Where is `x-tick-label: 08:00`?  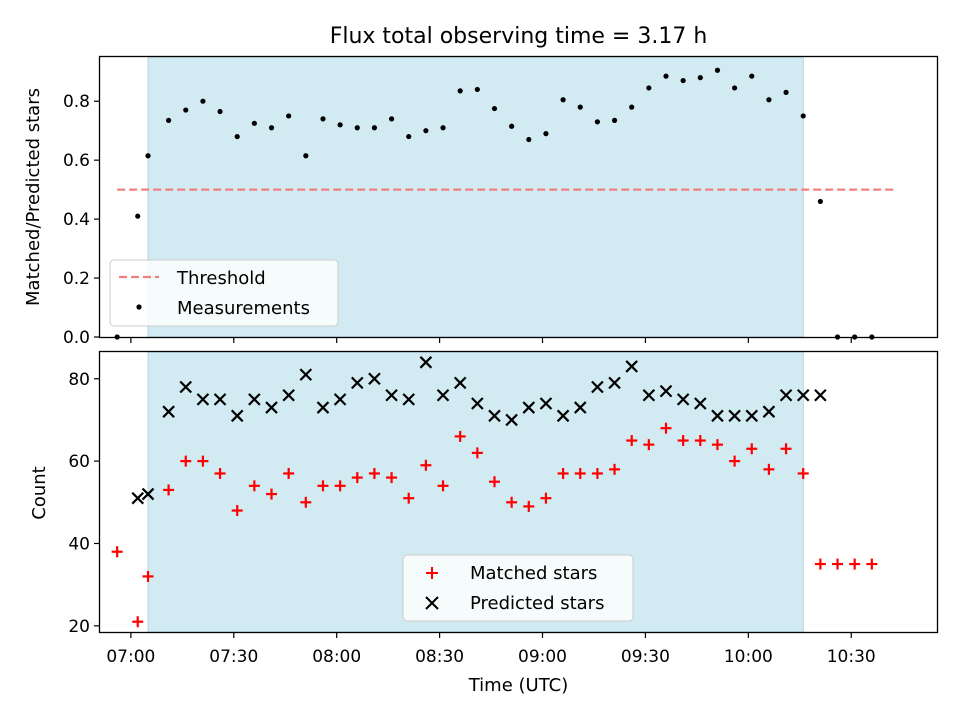
x-tick-label: 08:00 is located at coordinates (336, 657).